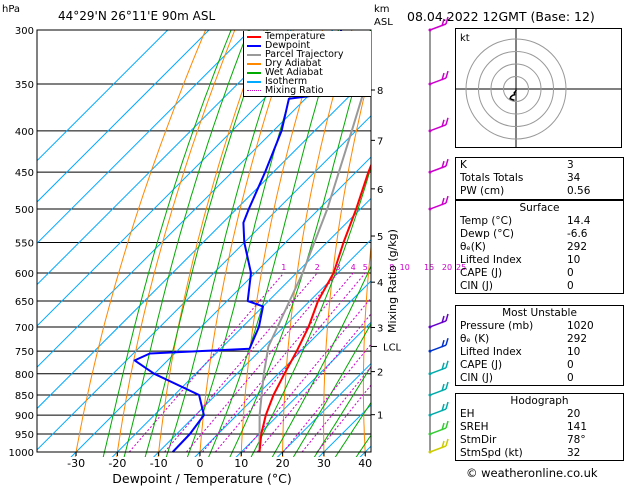 This screenshot has height=486, width=629. What do you see at coordinates (352, 429) in the screenshot?
I see `wet-adiabat-line` at bounding box center [352, 429].